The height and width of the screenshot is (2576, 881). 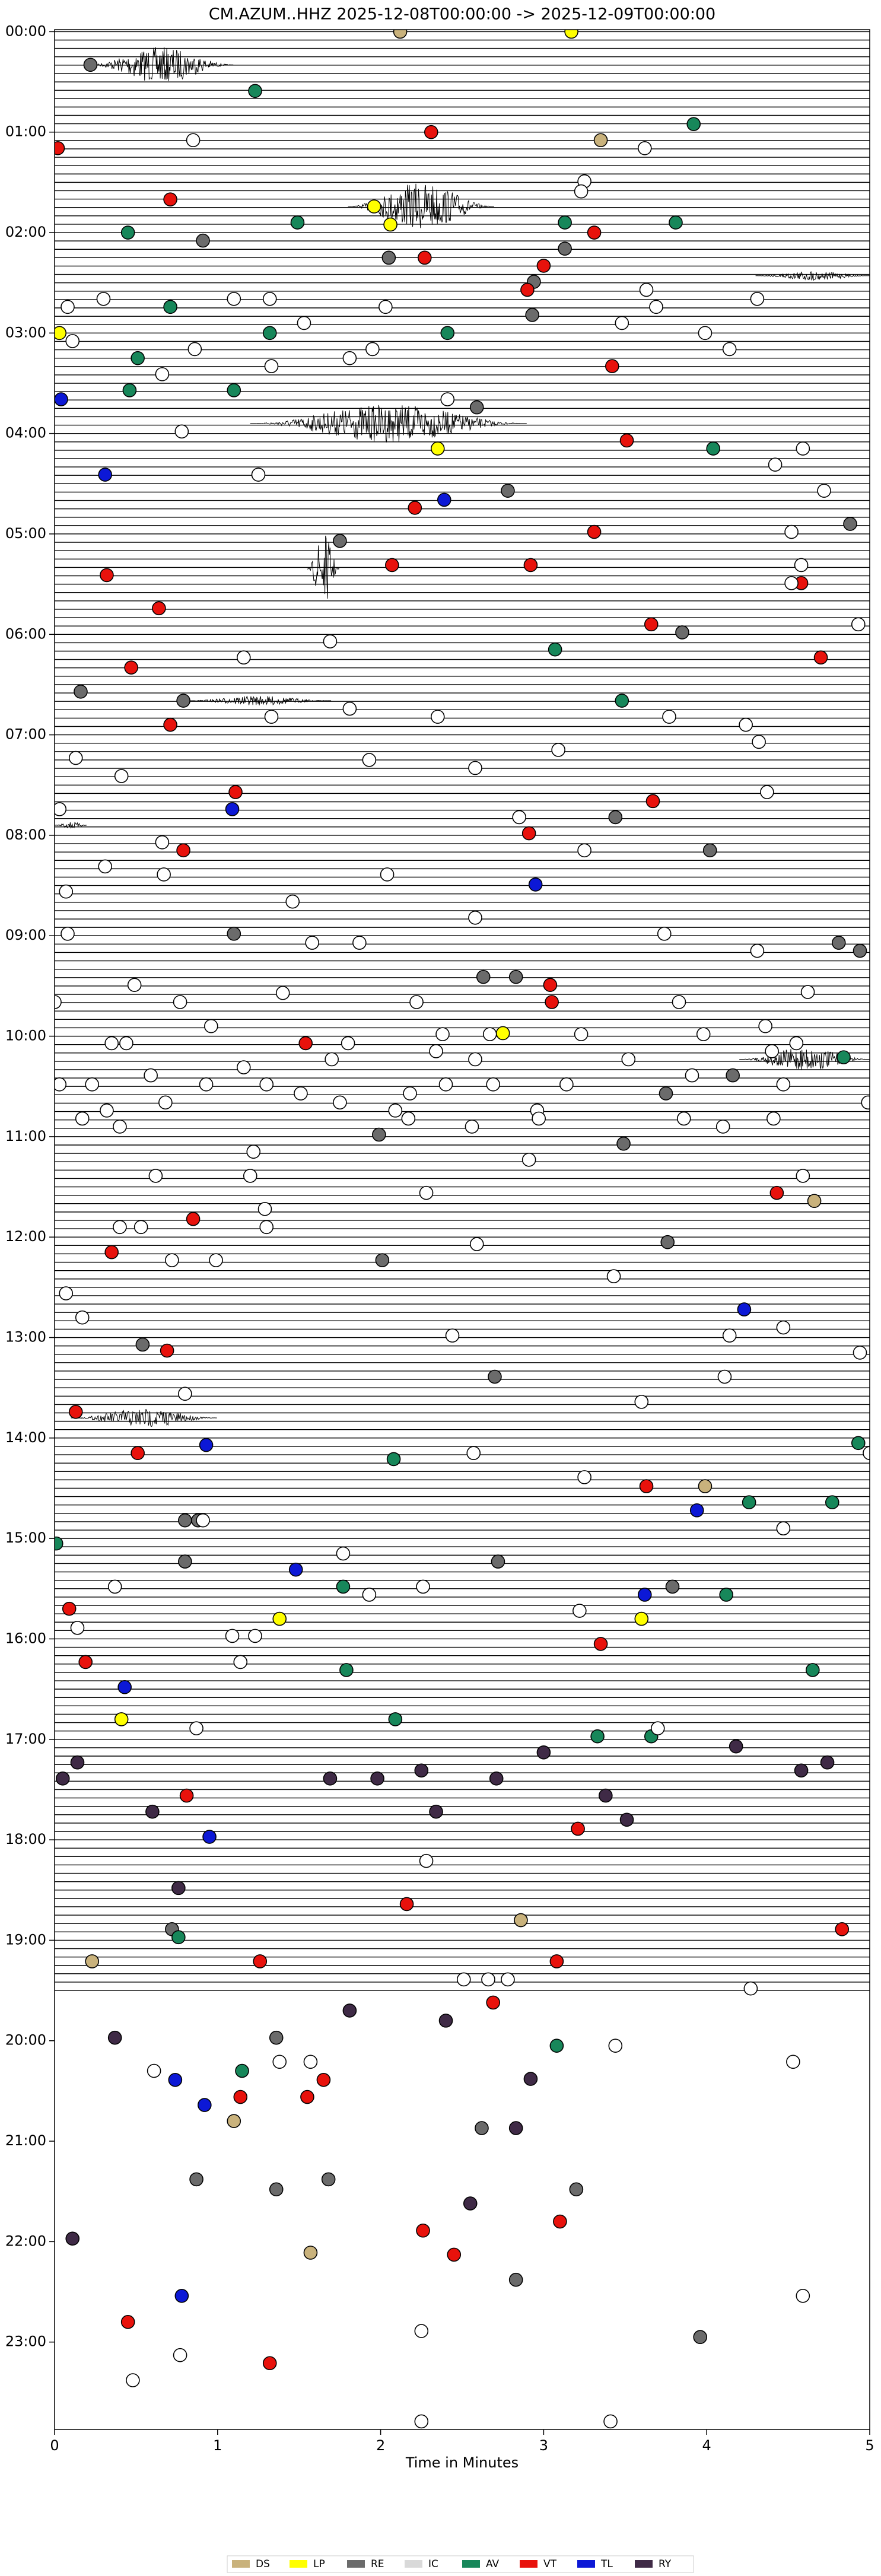 I want to click on y-tick-label: 02:00, so click(x=26, y=232).